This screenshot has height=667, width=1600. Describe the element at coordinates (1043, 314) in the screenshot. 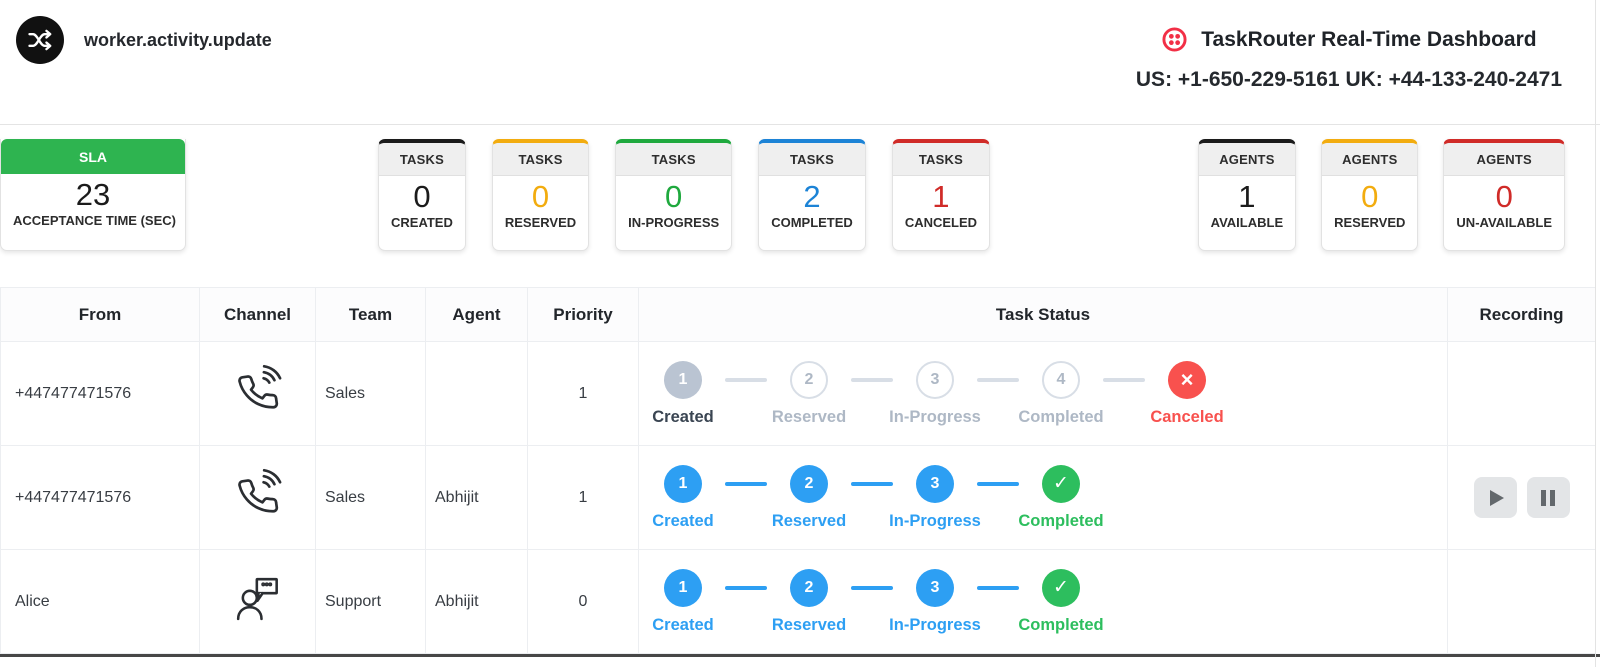

I see `col-task-status: Task Status` at that location.